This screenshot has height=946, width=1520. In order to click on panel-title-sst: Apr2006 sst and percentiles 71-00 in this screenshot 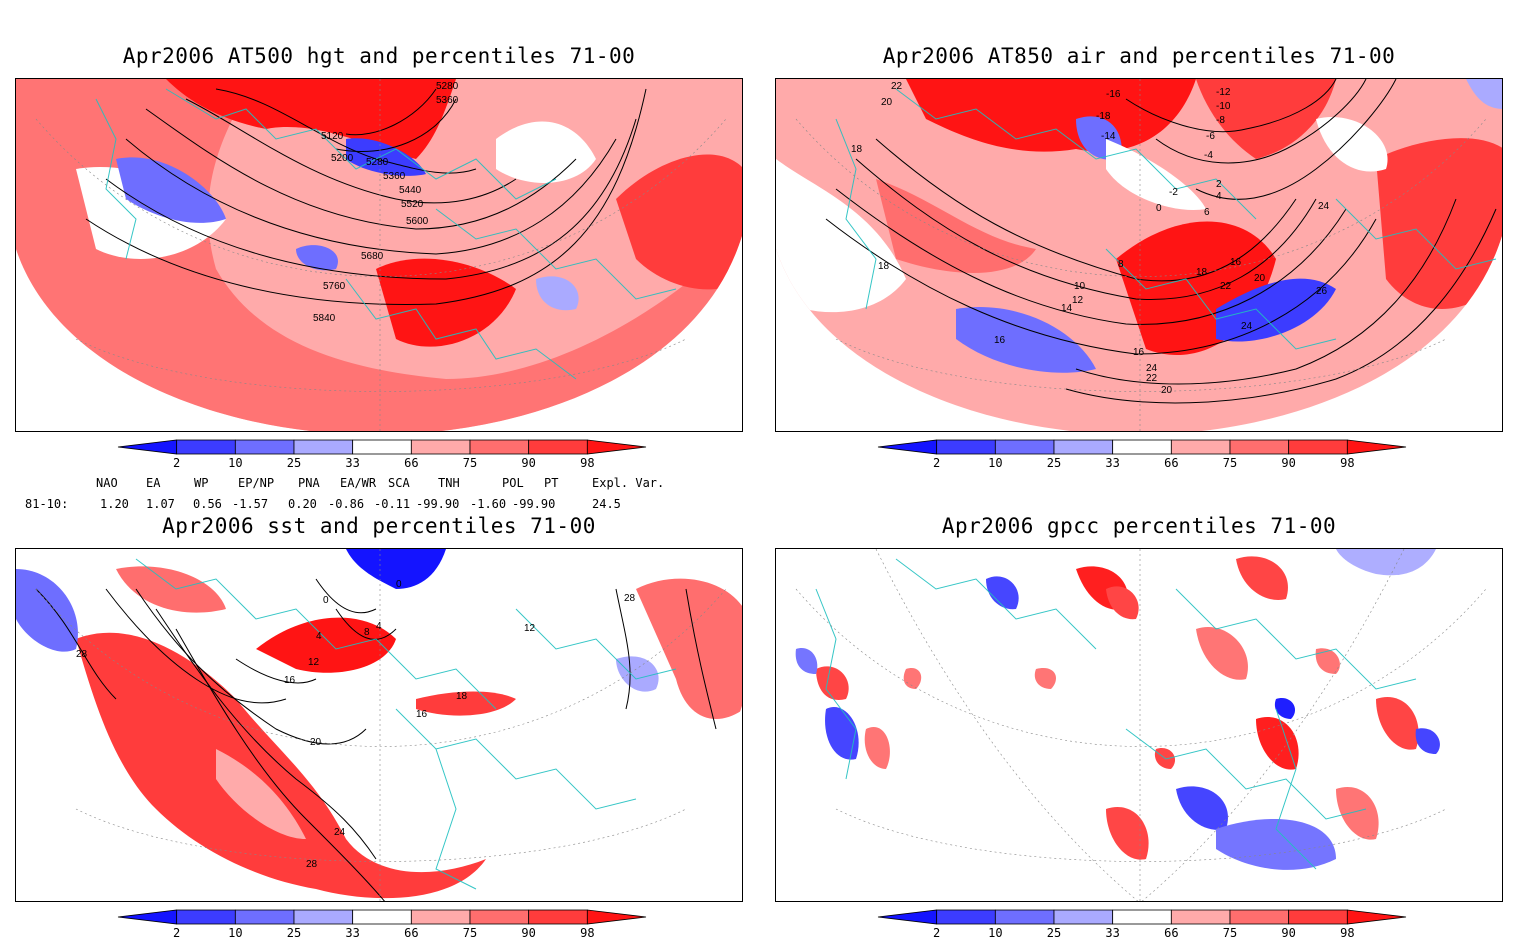, I will do `click(379, 526)`.